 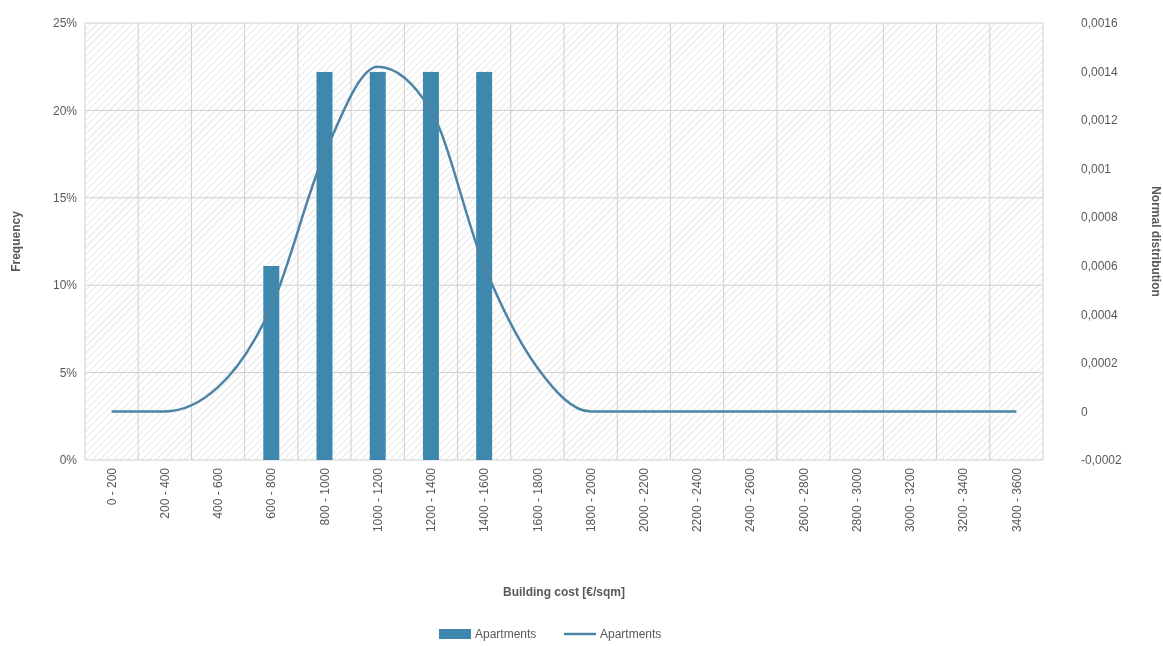 I want to click on x-tick-label: 1200 - 1400, so click(x=431, y=500).